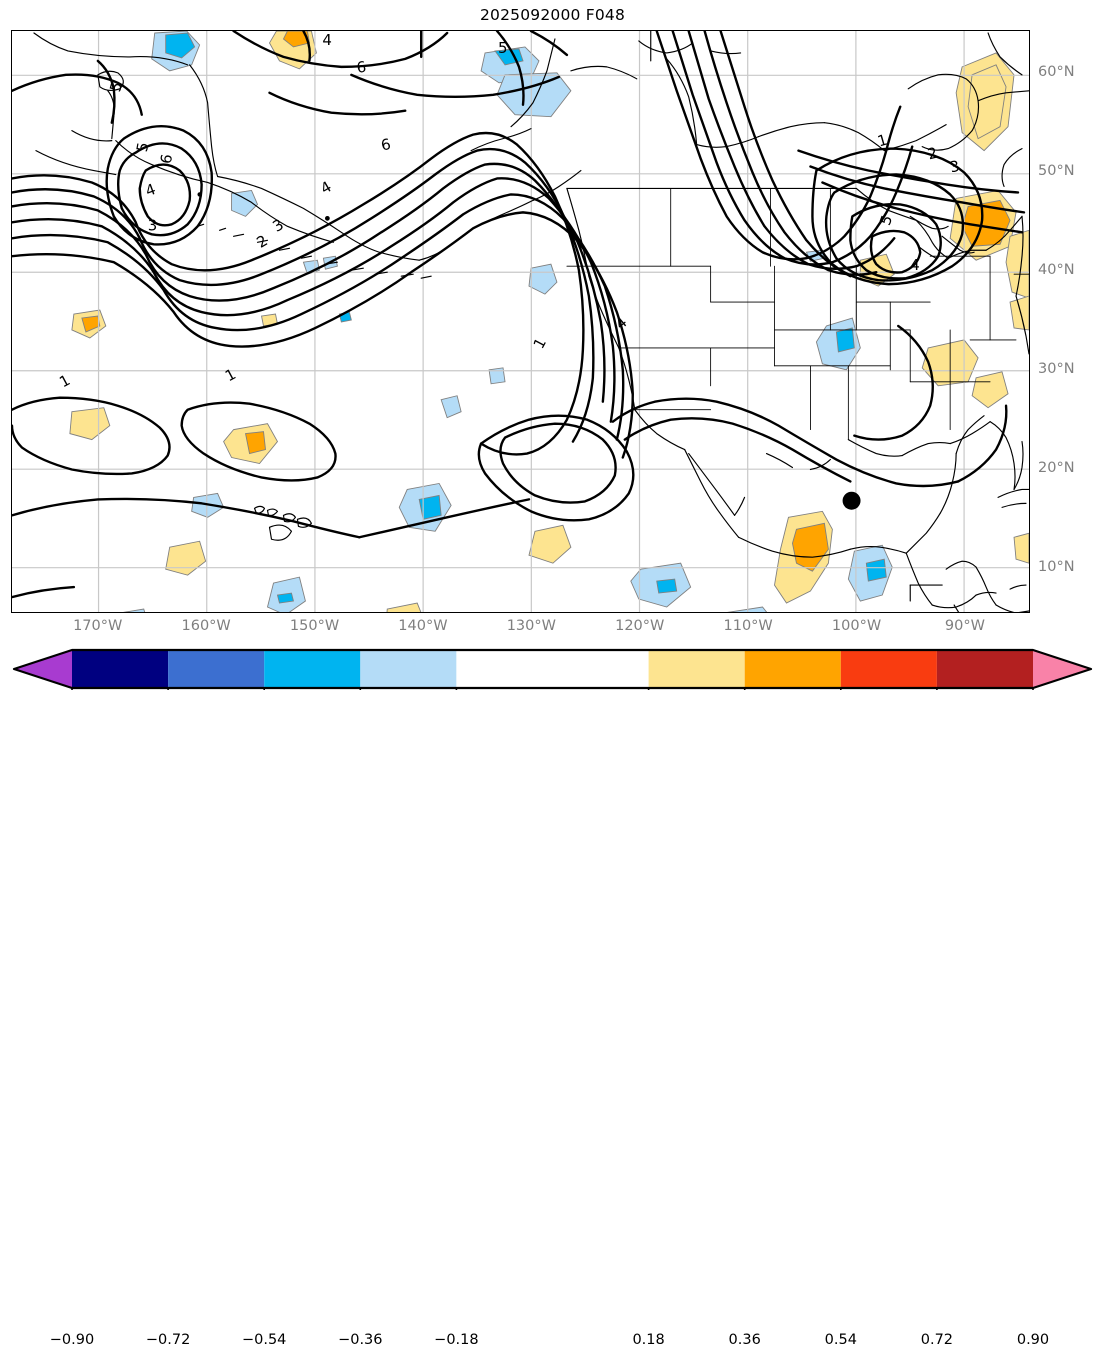 The image size is (1105, 1348). What do you see at coordinates (360, 1340) in the screenshot?
I see `cb-tick--0.36: −0.36` at bounding box center [360, 1340].